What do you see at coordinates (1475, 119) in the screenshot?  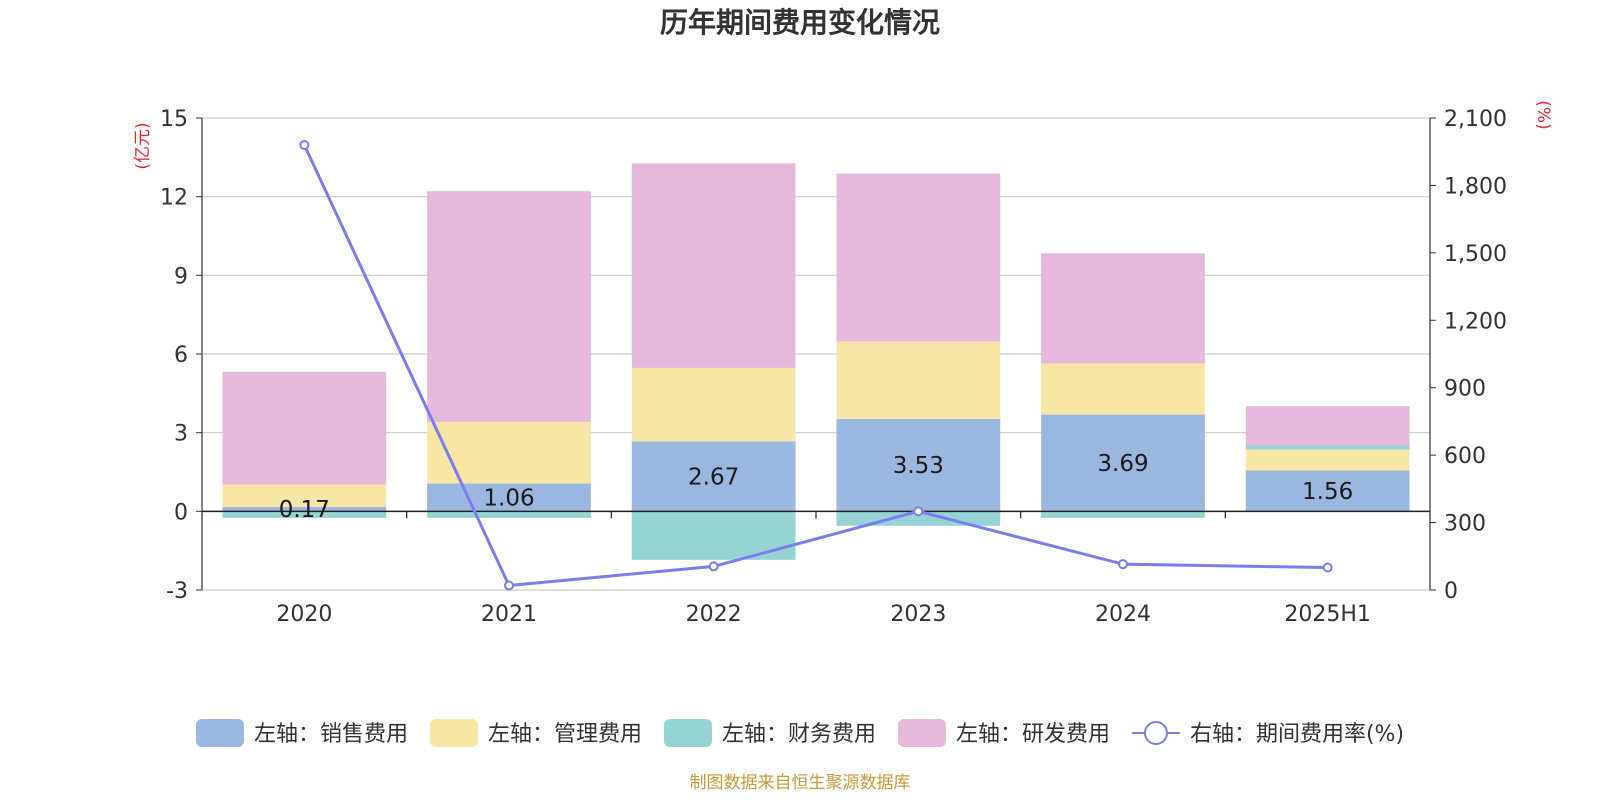 I see `right-tick-label: 2,100` at bounding box center [1475, 119].